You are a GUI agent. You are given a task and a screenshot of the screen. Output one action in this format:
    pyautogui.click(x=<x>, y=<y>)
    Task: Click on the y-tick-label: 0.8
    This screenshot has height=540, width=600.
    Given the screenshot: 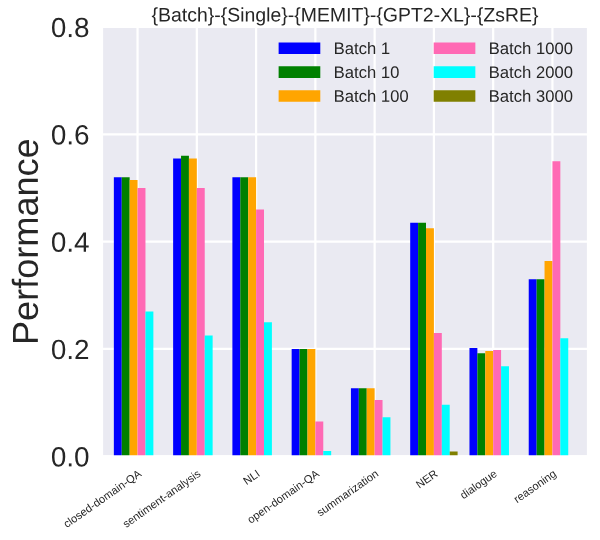 What is the action you would take?
    pyautogui.click(x=70, y=27)
    